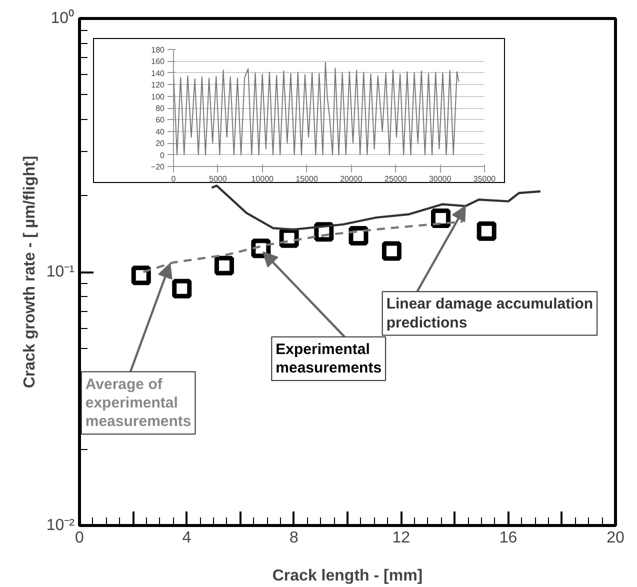 The width and height of the screenshot is (637, 587). I want to click on y-tick-label: 180, so click(158, 50).